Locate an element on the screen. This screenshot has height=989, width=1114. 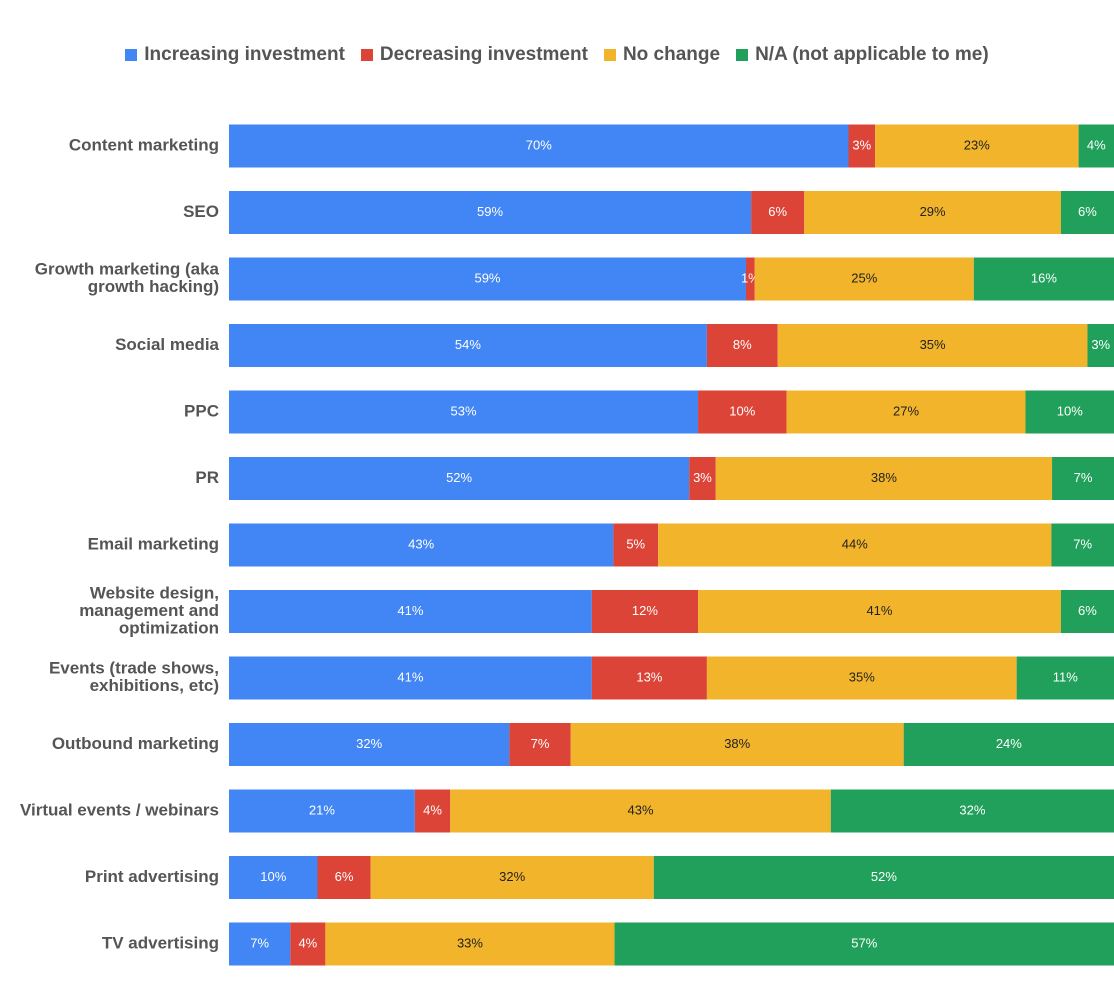
legend-label-increasing: Increasing investment is located at coordinates (244, 54).